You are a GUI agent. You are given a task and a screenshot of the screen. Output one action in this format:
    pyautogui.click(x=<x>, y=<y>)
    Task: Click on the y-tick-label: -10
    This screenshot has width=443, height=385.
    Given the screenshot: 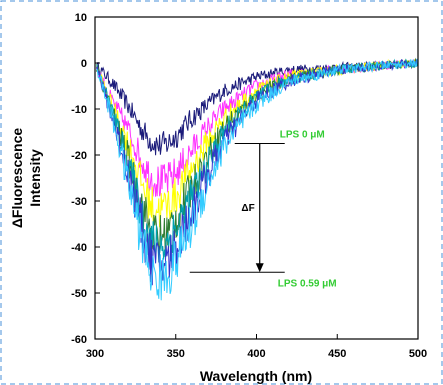 What is the action you would take?
    pyautogui.click(x=79, y=110)
    